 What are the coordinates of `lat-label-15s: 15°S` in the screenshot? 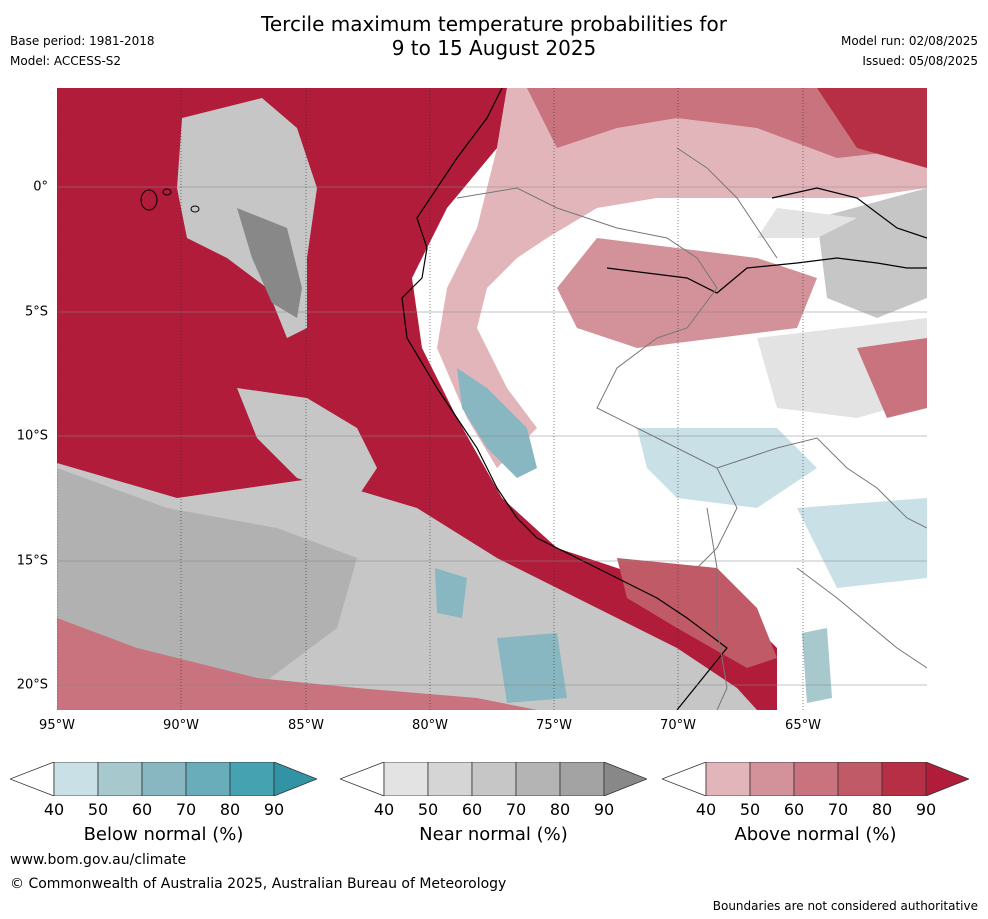 It's located at (32, 561).